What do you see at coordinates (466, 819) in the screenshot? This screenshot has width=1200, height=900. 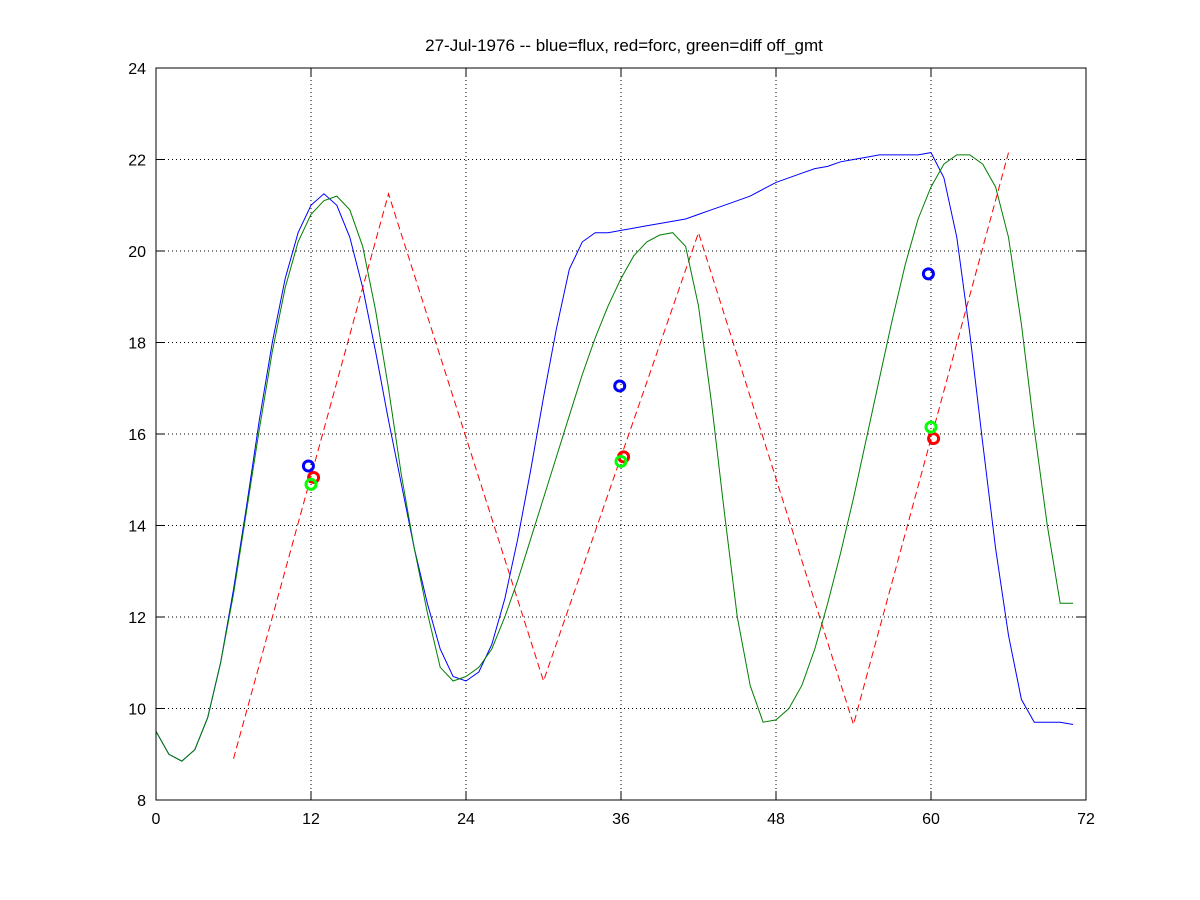 I see `x-tick-label: 24` at bounding box center [466, 819].